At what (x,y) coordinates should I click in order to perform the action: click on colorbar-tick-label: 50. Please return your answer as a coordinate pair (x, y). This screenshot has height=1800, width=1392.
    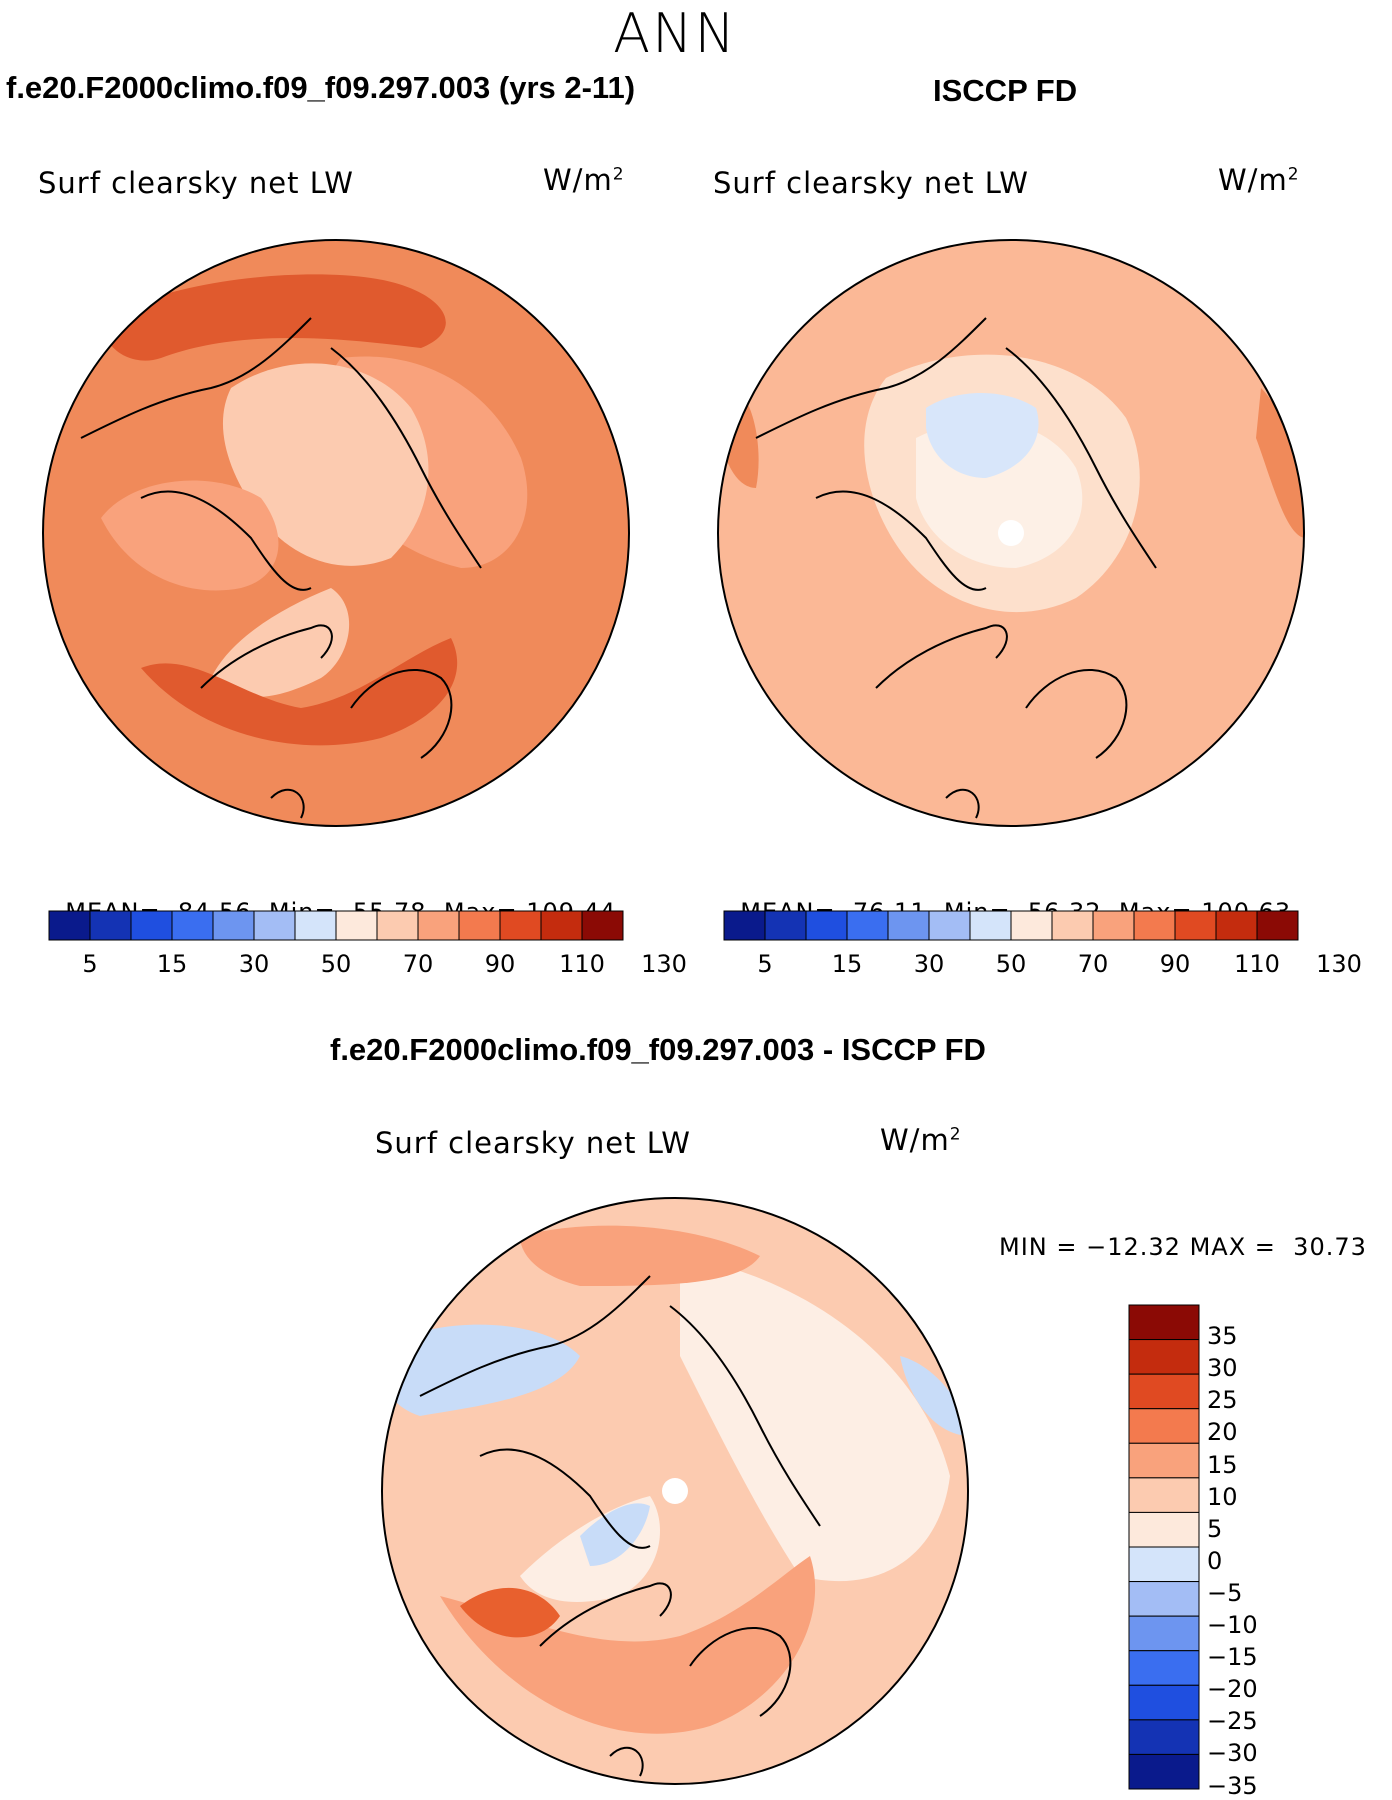
    Looking at the image, I should click on (336, 964).